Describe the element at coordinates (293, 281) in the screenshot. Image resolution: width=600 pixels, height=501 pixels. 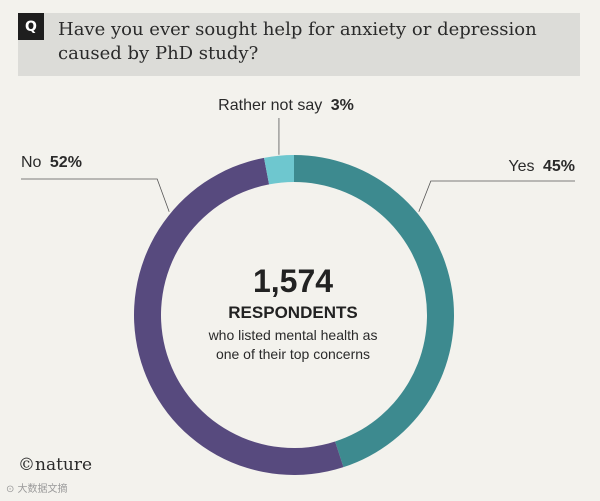
I see `respondent-count: 1,574` at that location.